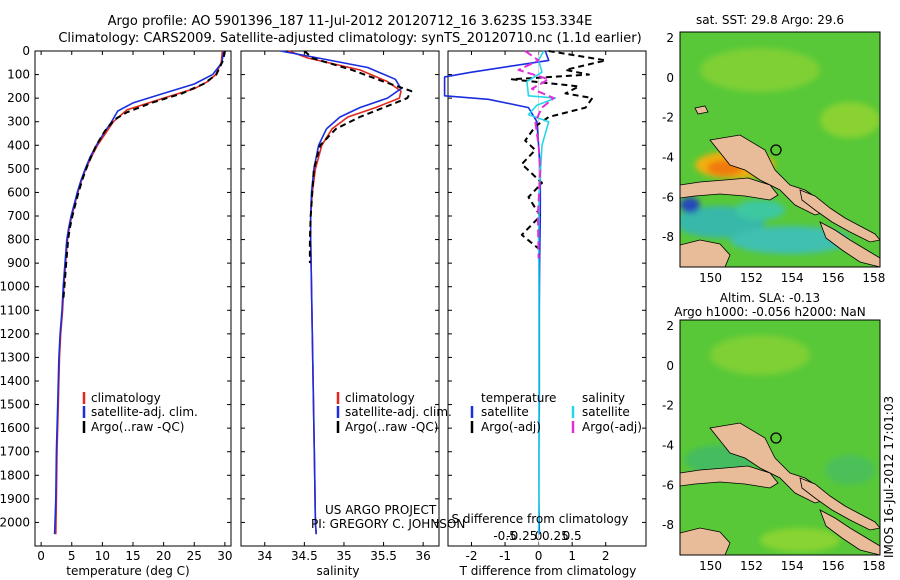  I want to click on salinity-series-argo-raw-qc-, so click(358, 157).